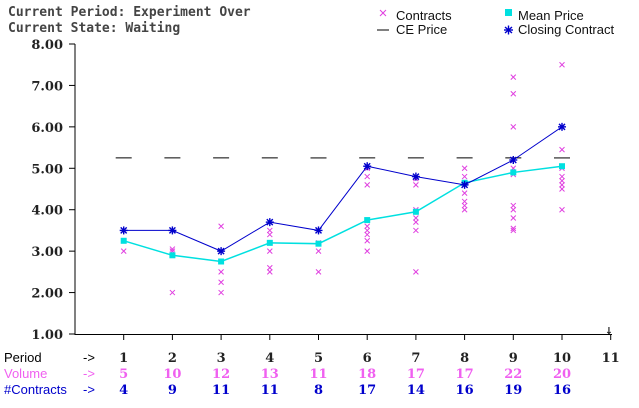  Describe the element at coordinates (172, 358) in the screenshot. I see `period-tick-label: 2` at that location.